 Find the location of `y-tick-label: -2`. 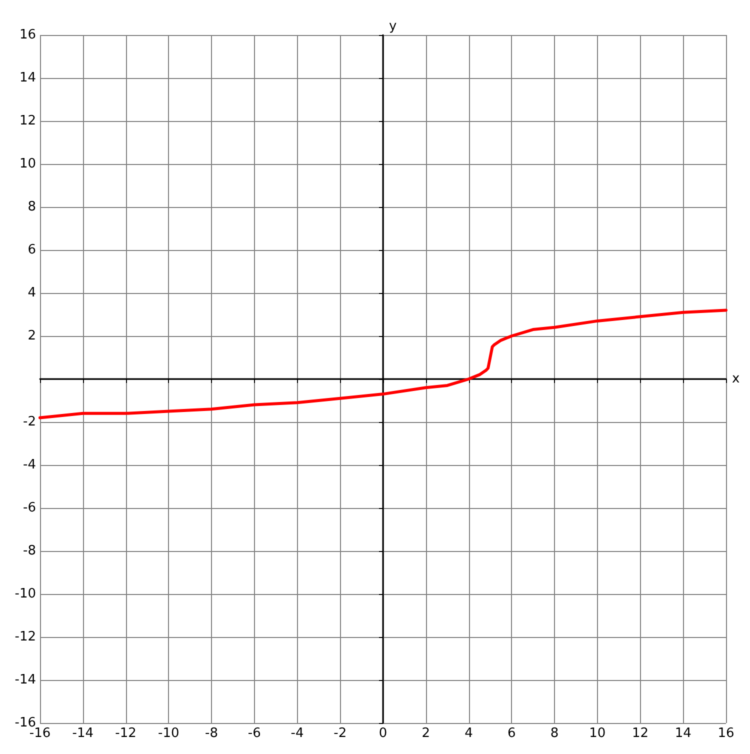

y-tick-label: -2 is located at coordinates (29, 422).